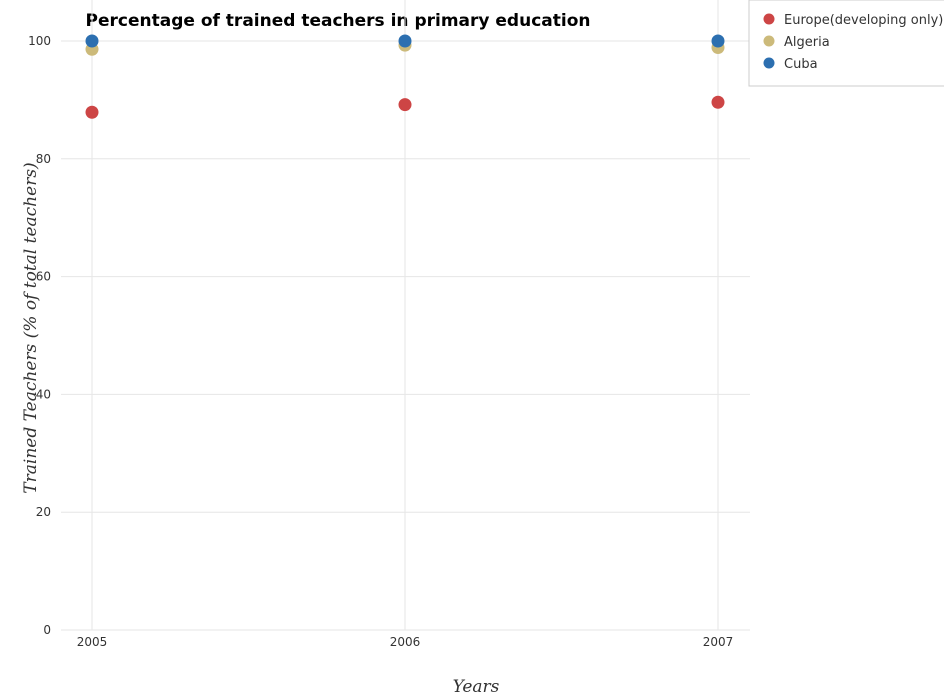  I want to click on y-tick-label: 40, so click(43, 394).